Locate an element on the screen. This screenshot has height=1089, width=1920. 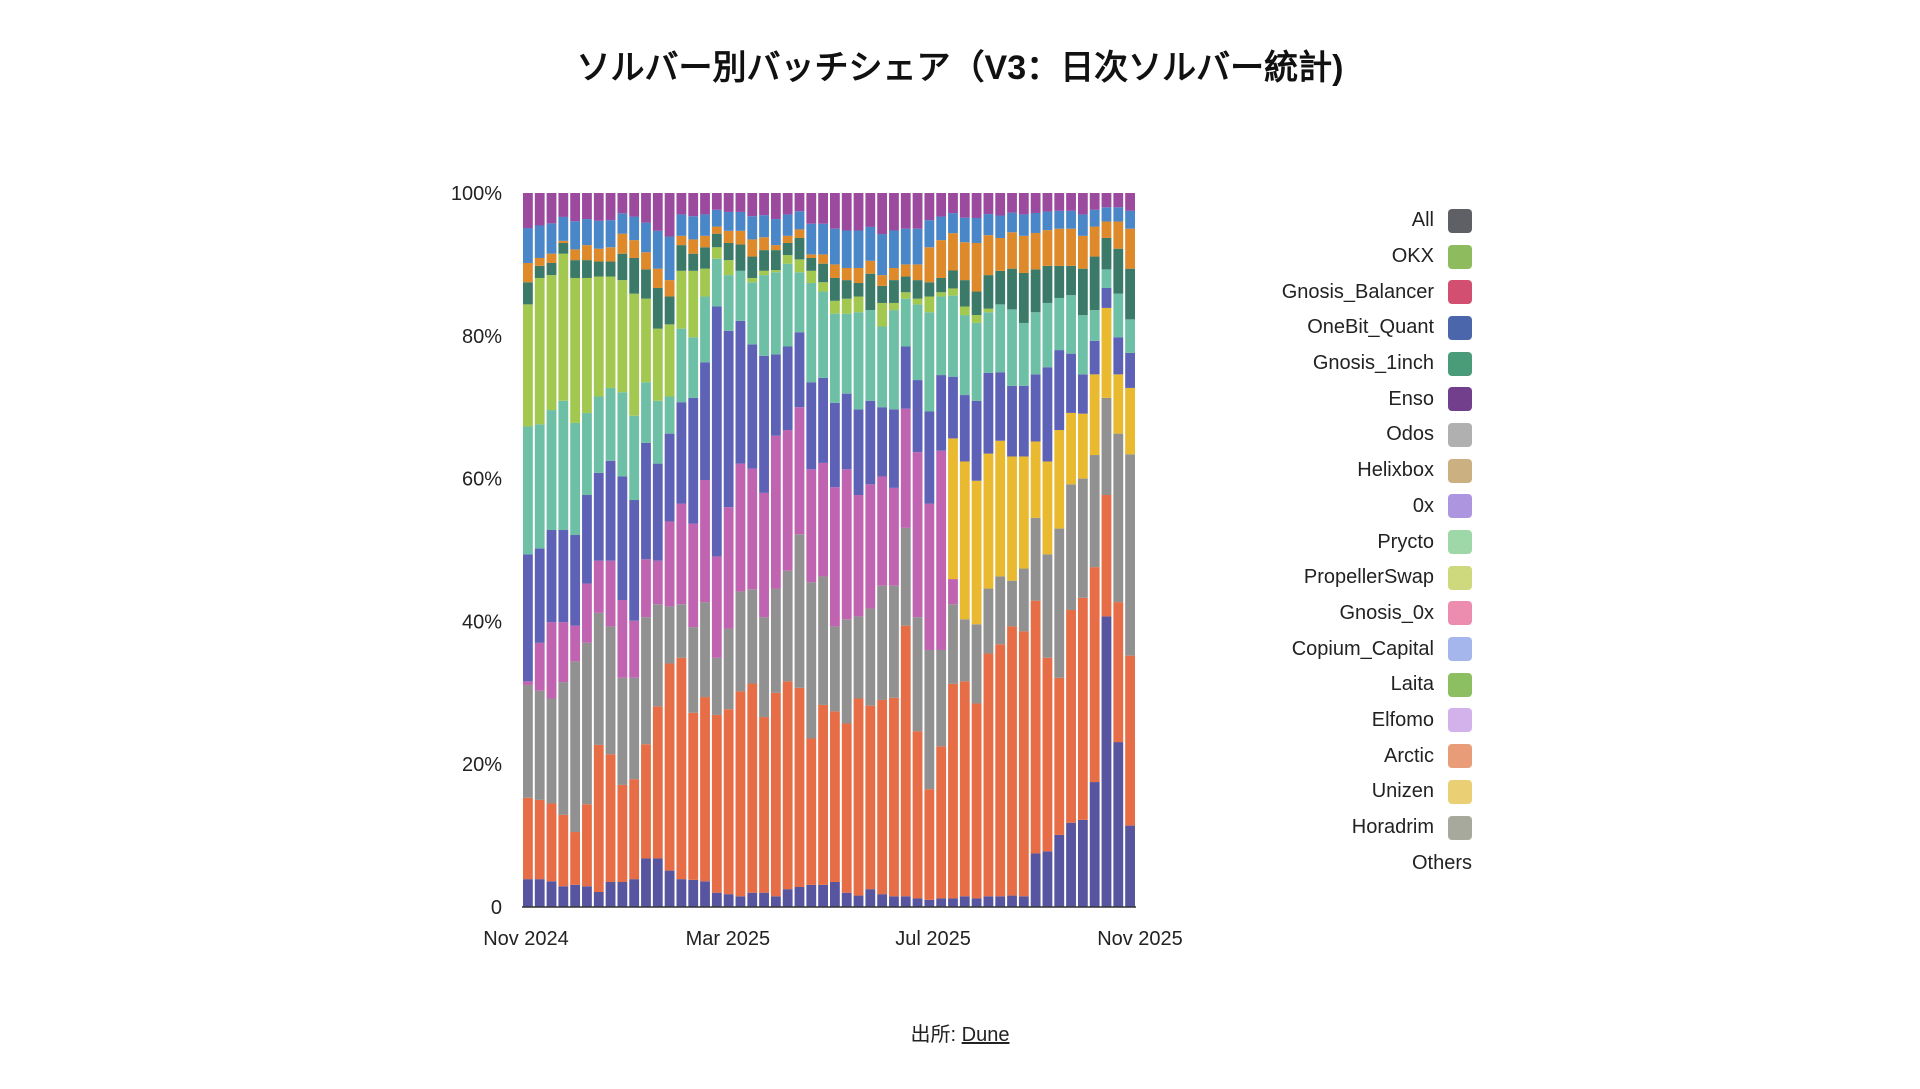
y-tick-label: 0 is located at coordinates (496, 908).